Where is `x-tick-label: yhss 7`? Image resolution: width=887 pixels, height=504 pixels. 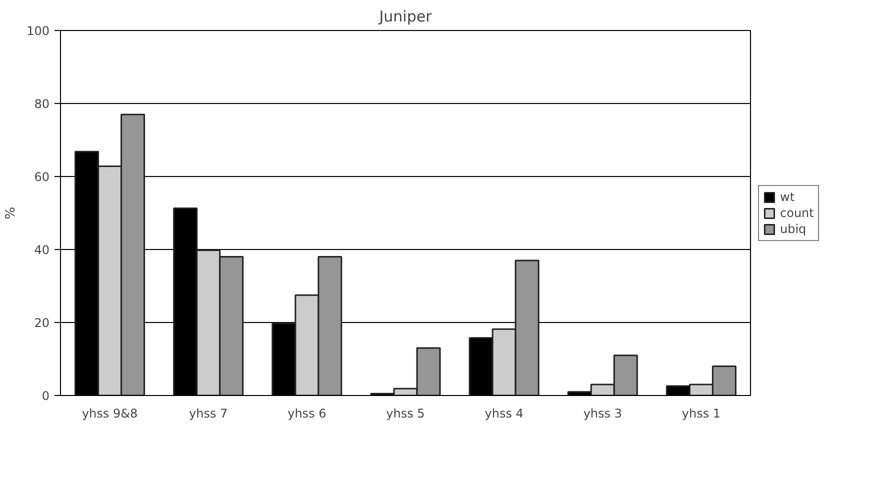
x-tick-label: yhss 7 is located at coordinates (208, 413).